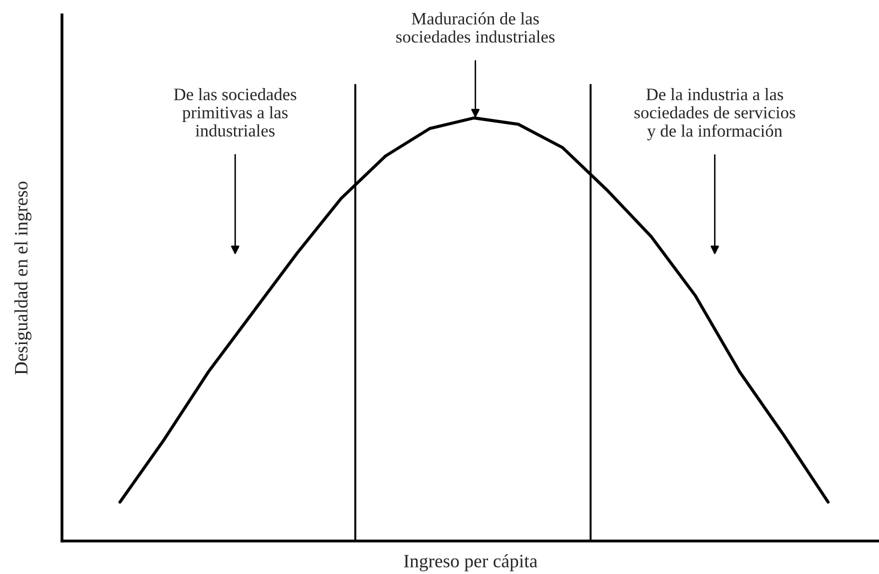 This screenshot has width=879, height=574. Describe the element at coordinates (235, 112) in the screenshot. I see `annotation: De las sociedades primitivas a las industriales` at that location.